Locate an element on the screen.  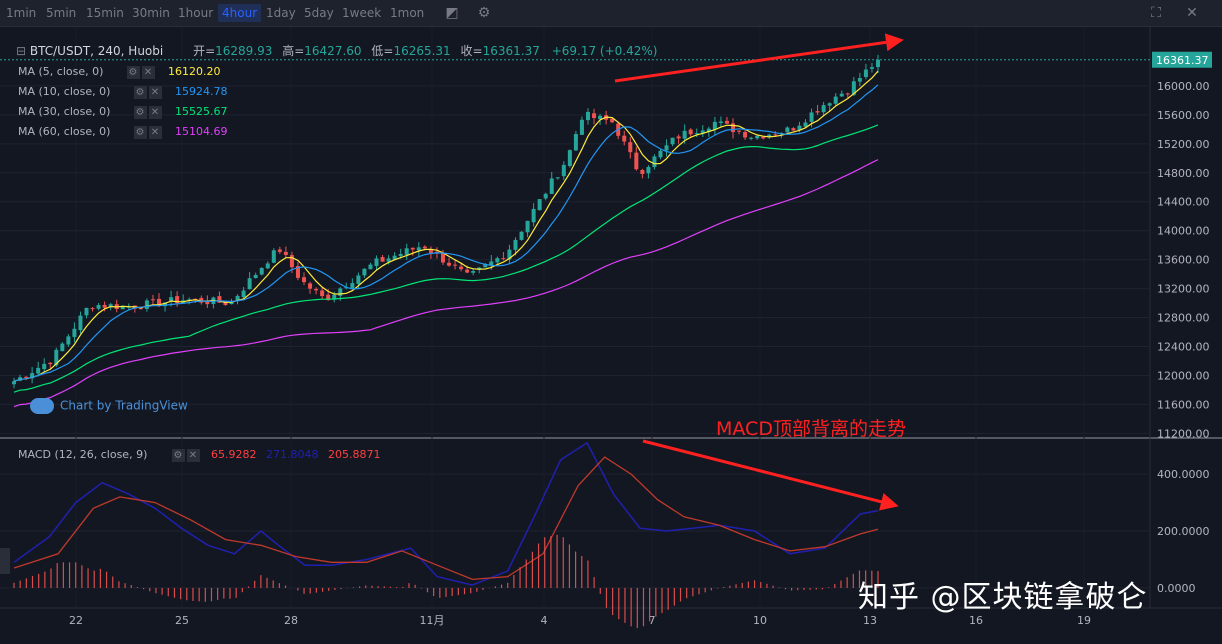
macd-hist-value: 65.9282 is located at coordinates (234, 454).